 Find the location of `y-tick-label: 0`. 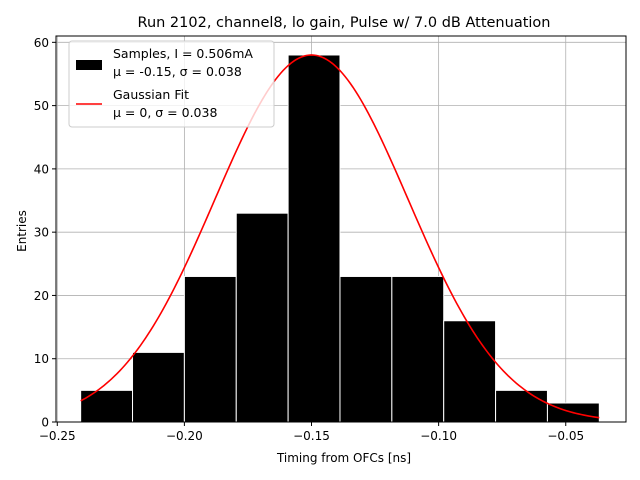

y-tick-label: 0 is located at coordinates (45, 423).